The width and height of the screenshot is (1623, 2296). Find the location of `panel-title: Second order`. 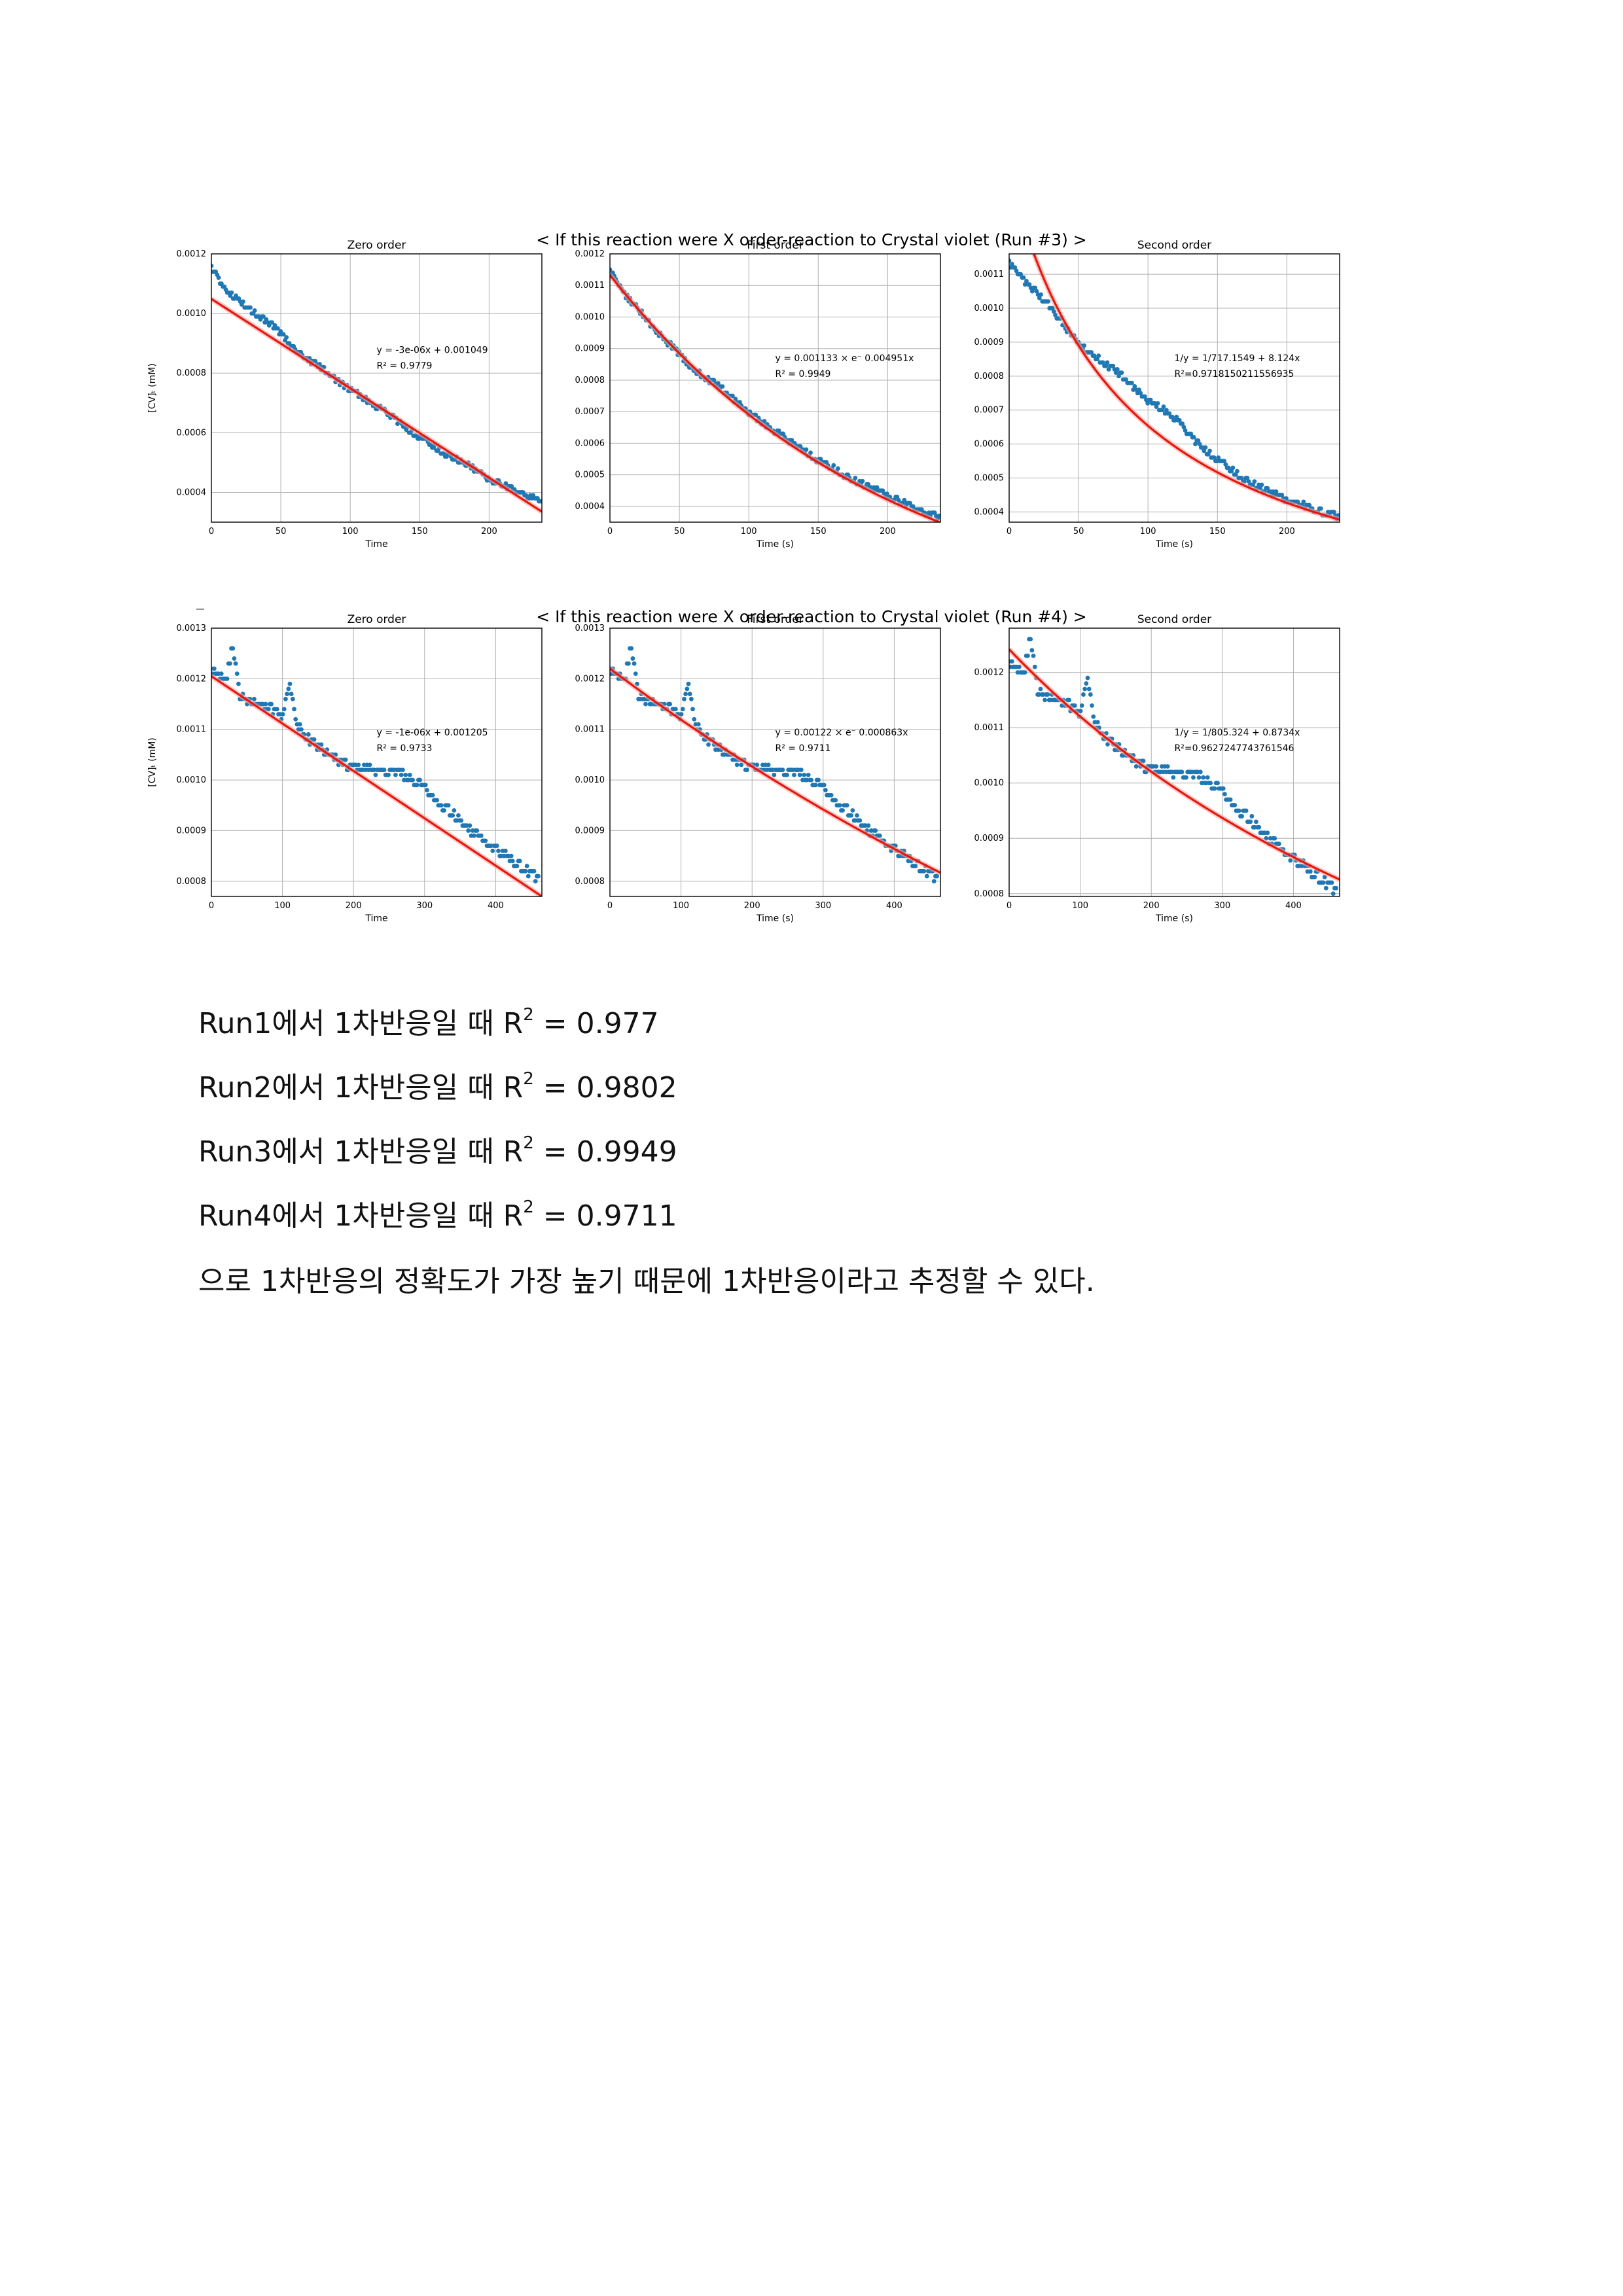

panel-title: Second order is located at coordinates (1174, 245).